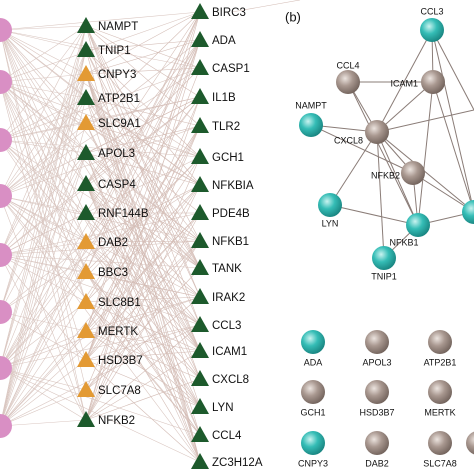  What do you see at coordinates (119, 124) in the screenshot?
I see `node-label: SLC9A1` at bounding box center [119, 124].